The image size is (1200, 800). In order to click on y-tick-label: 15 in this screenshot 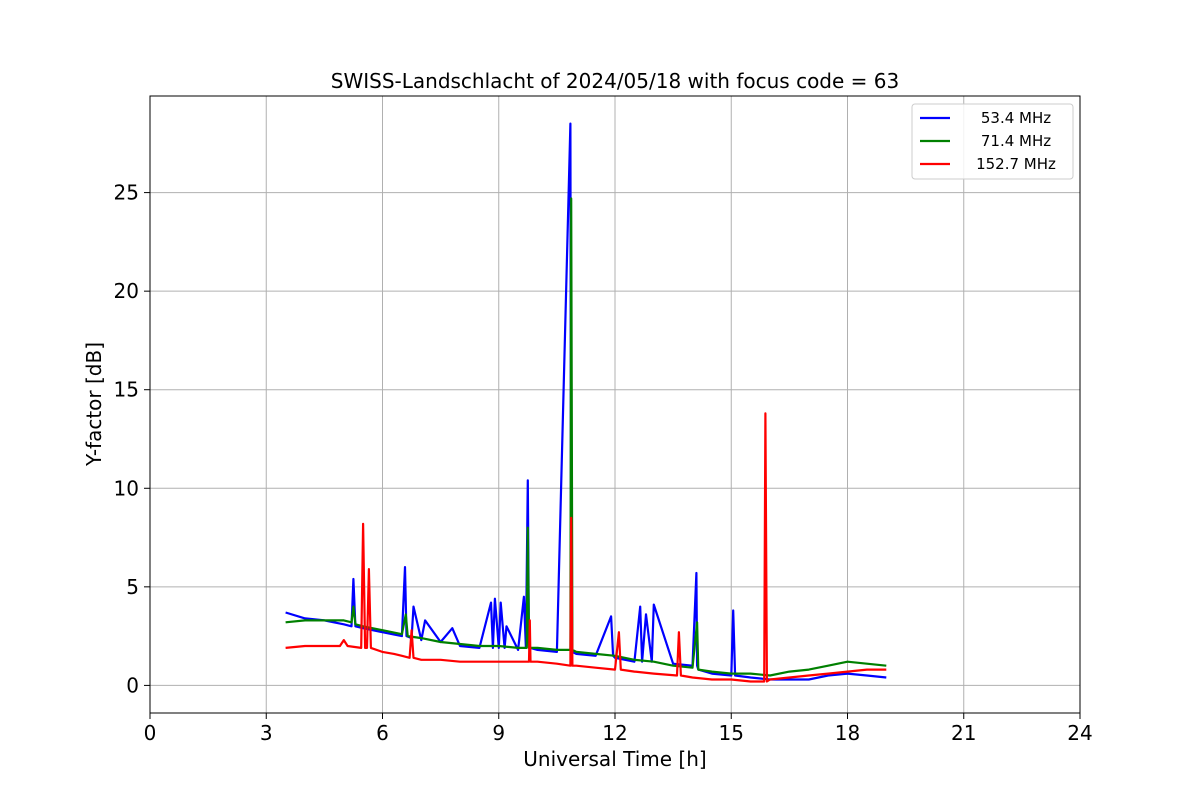, I will do `click(126, 390)`.